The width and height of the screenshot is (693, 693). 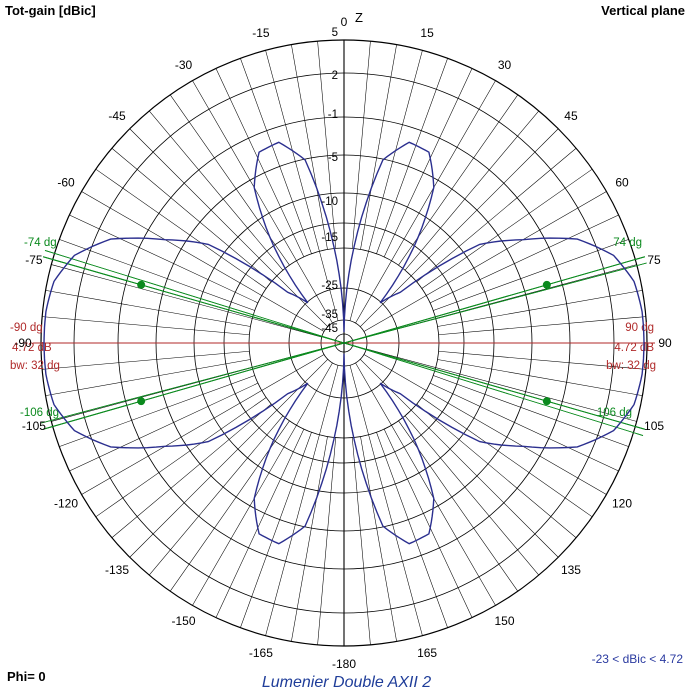 I want to click on radial-scale-labels: 5 2 -1 -5 -10 -15 -25 -35 -45, so click(x=329, y=181).